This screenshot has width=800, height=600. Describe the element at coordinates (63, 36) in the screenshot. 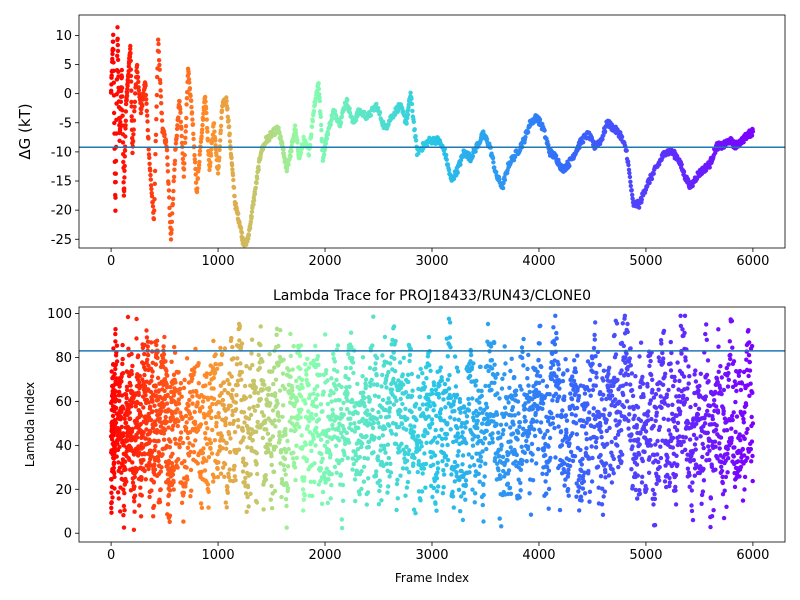

I see `y-tick-label: 10` at that location.